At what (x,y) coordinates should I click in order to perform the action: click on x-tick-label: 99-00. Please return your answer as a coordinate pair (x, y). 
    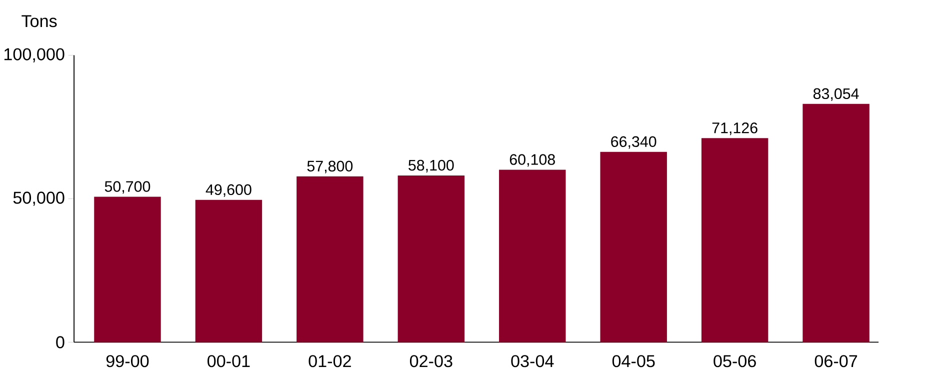
    Looking at the image, I should click on (127, 361).